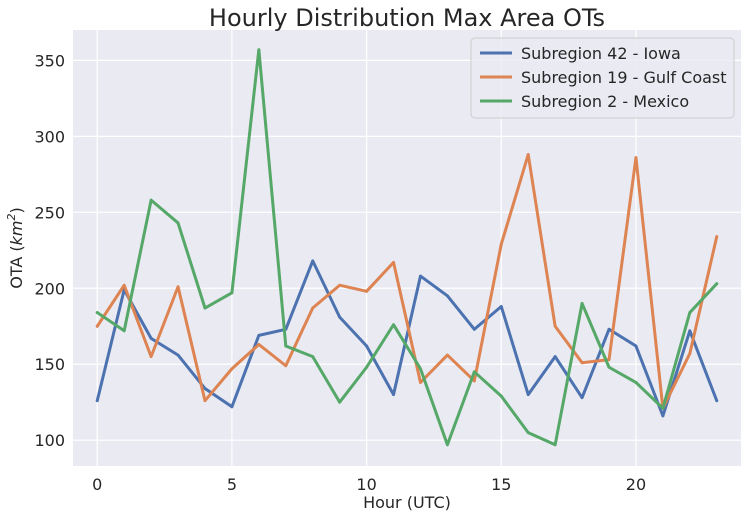  Describe the element at coordinates (501, 484) in the screenshot. I see `x-tick-label: 15` at that location.